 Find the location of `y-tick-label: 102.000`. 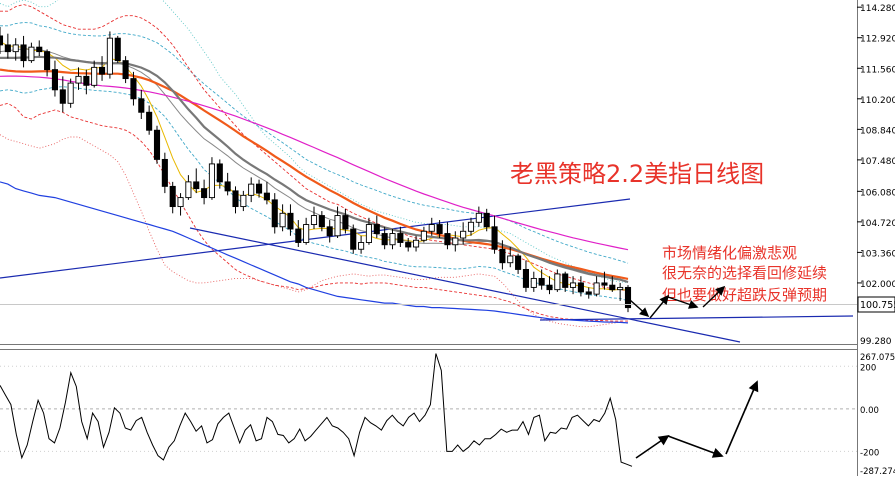

y-tick-label: 102.000 is located at coordinates (877, 285).